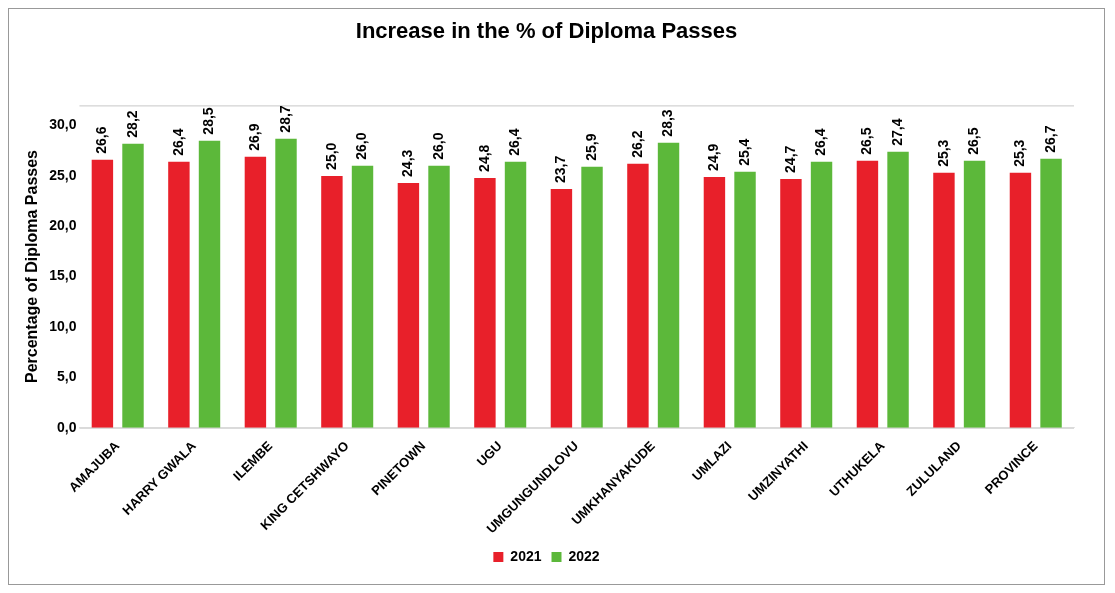 The height and width of the screenshot is (593, 1115). I want to click on data-label: 28,2, so click(131, 124).